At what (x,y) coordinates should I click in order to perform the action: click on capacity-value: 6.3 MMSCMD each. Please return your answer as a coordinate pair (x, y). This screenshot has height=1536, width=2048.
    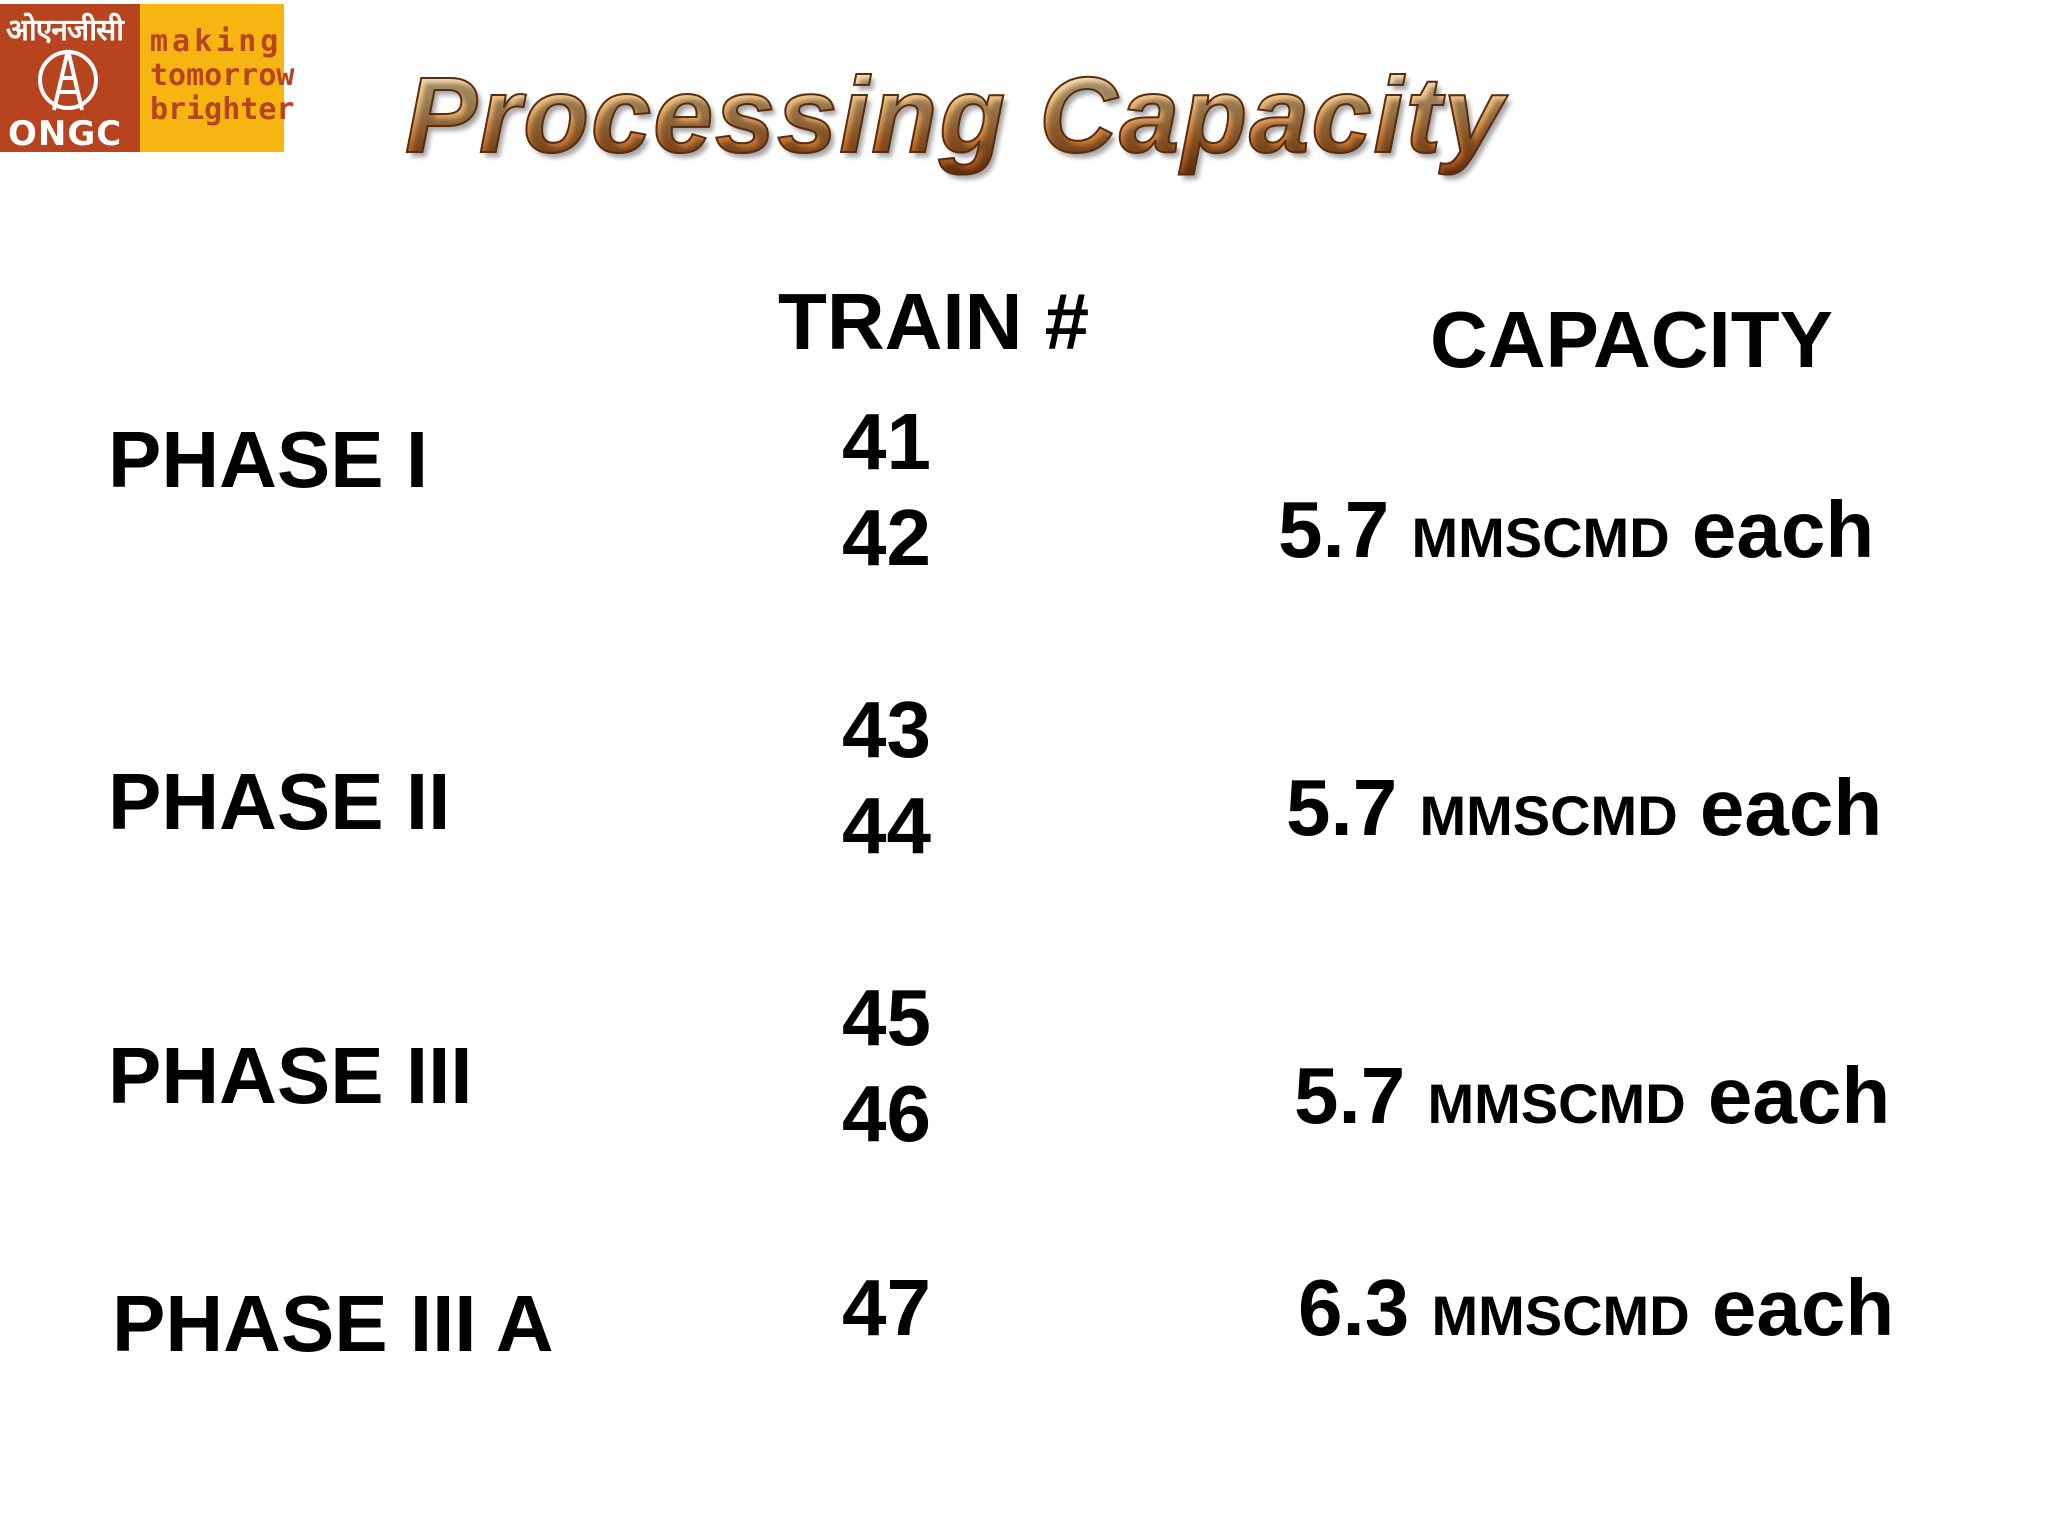
    Looking at the image, I should click on (1596, 1308).